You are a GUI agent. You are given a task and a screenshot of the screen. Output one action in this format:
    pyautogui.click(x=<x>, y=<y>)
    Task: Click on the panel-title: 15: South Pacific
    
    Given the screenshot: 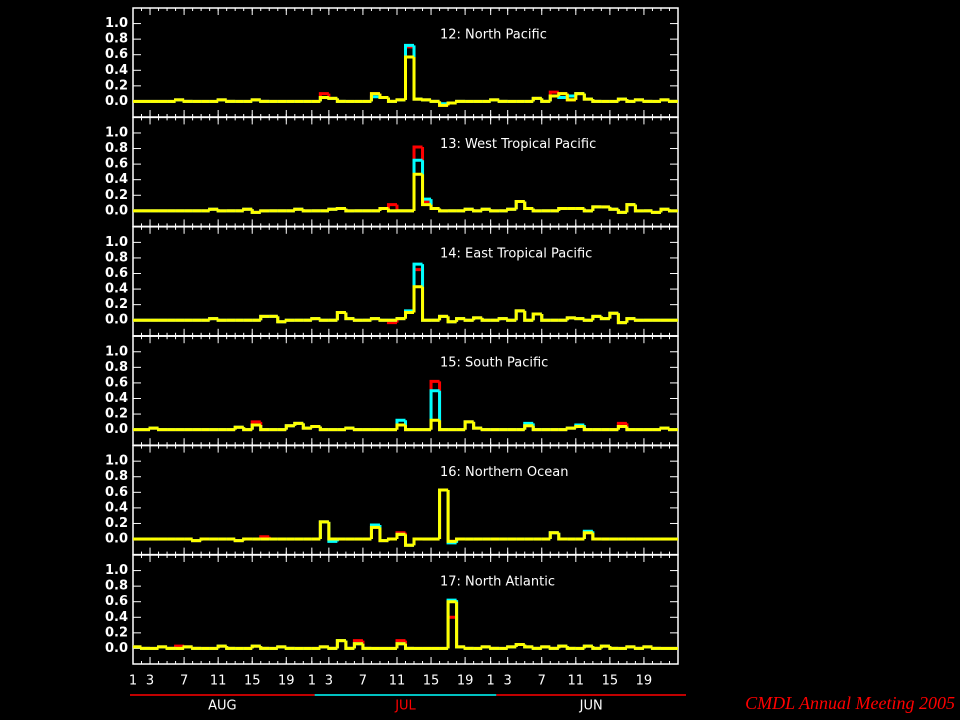 What is the action you would take?
    pyautogui.click(x=494, y=363)
    